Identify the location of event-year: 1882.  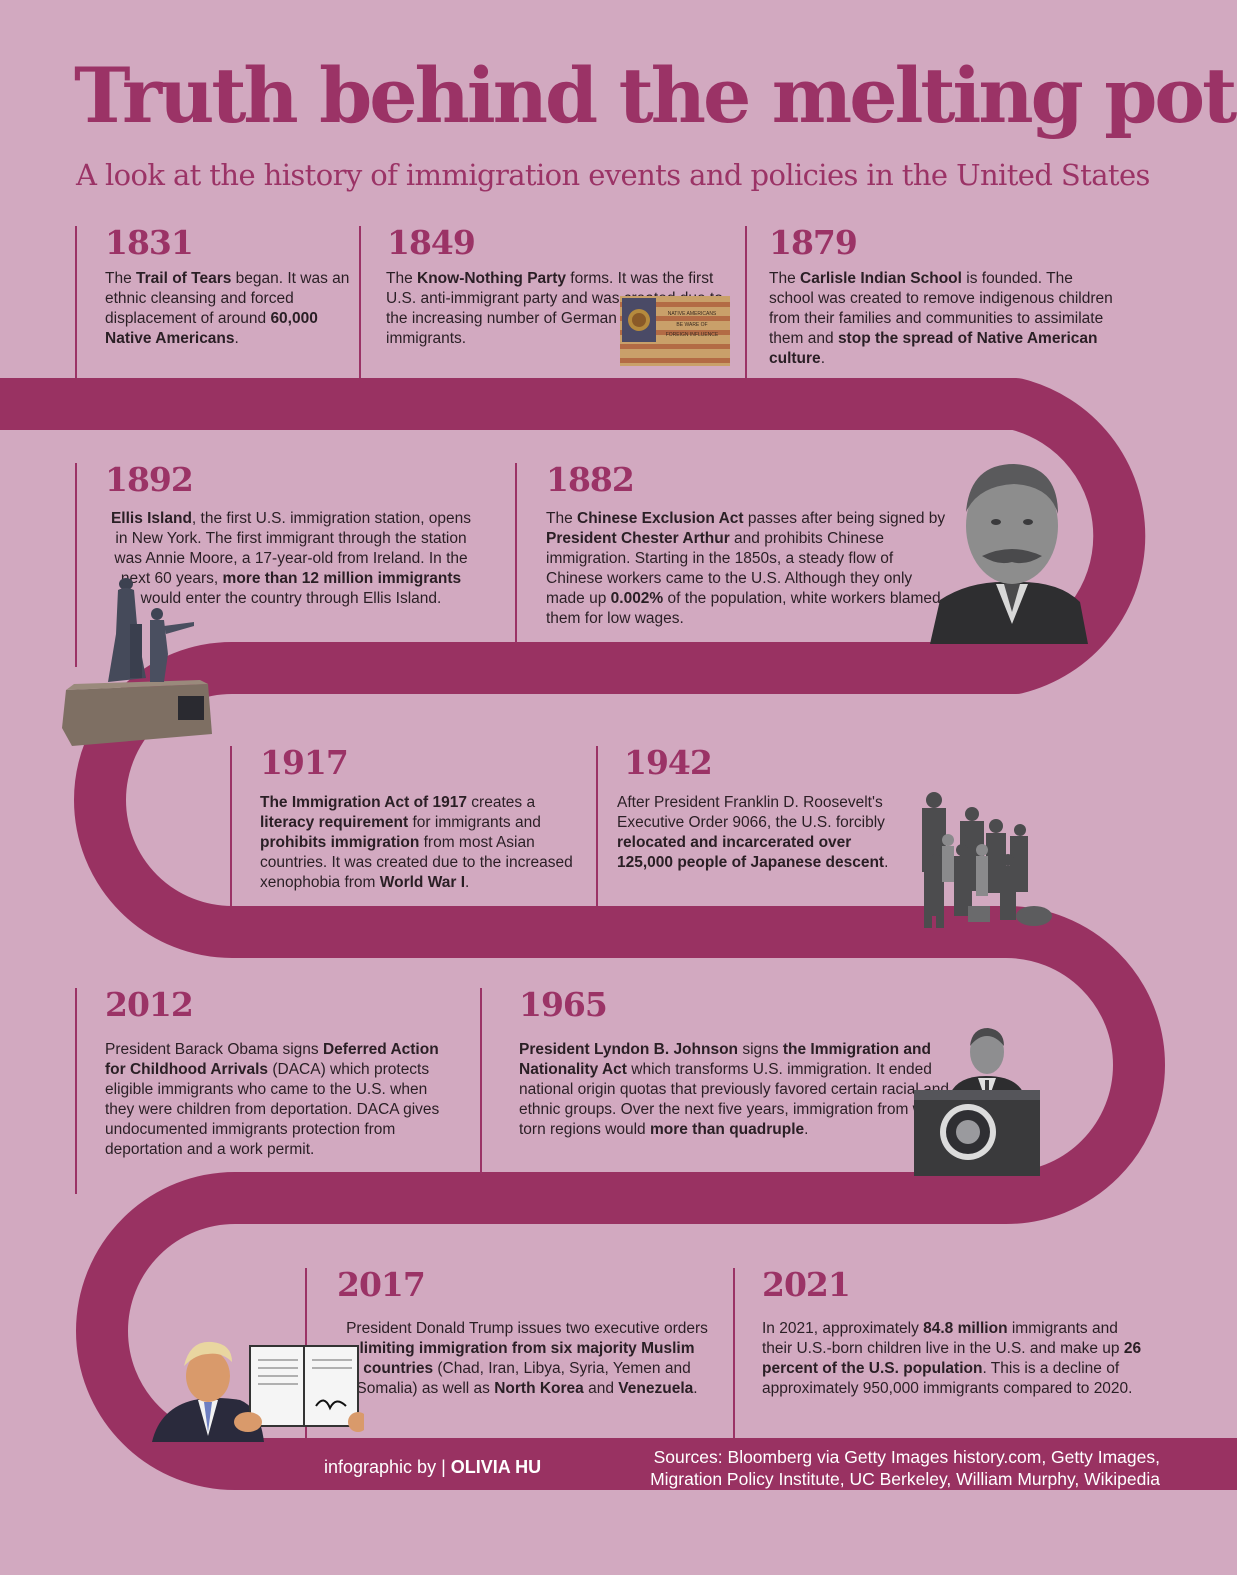
(590, 479).